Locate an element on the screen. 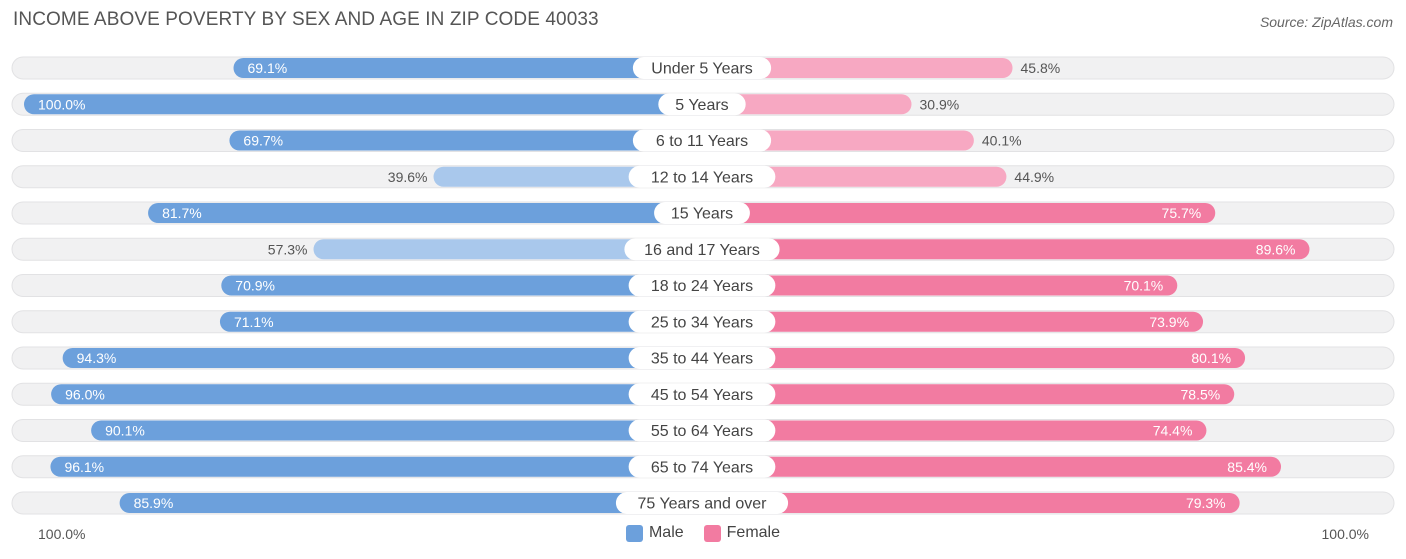  male-value-label: 69.7% is located at coordinates (263, 141).